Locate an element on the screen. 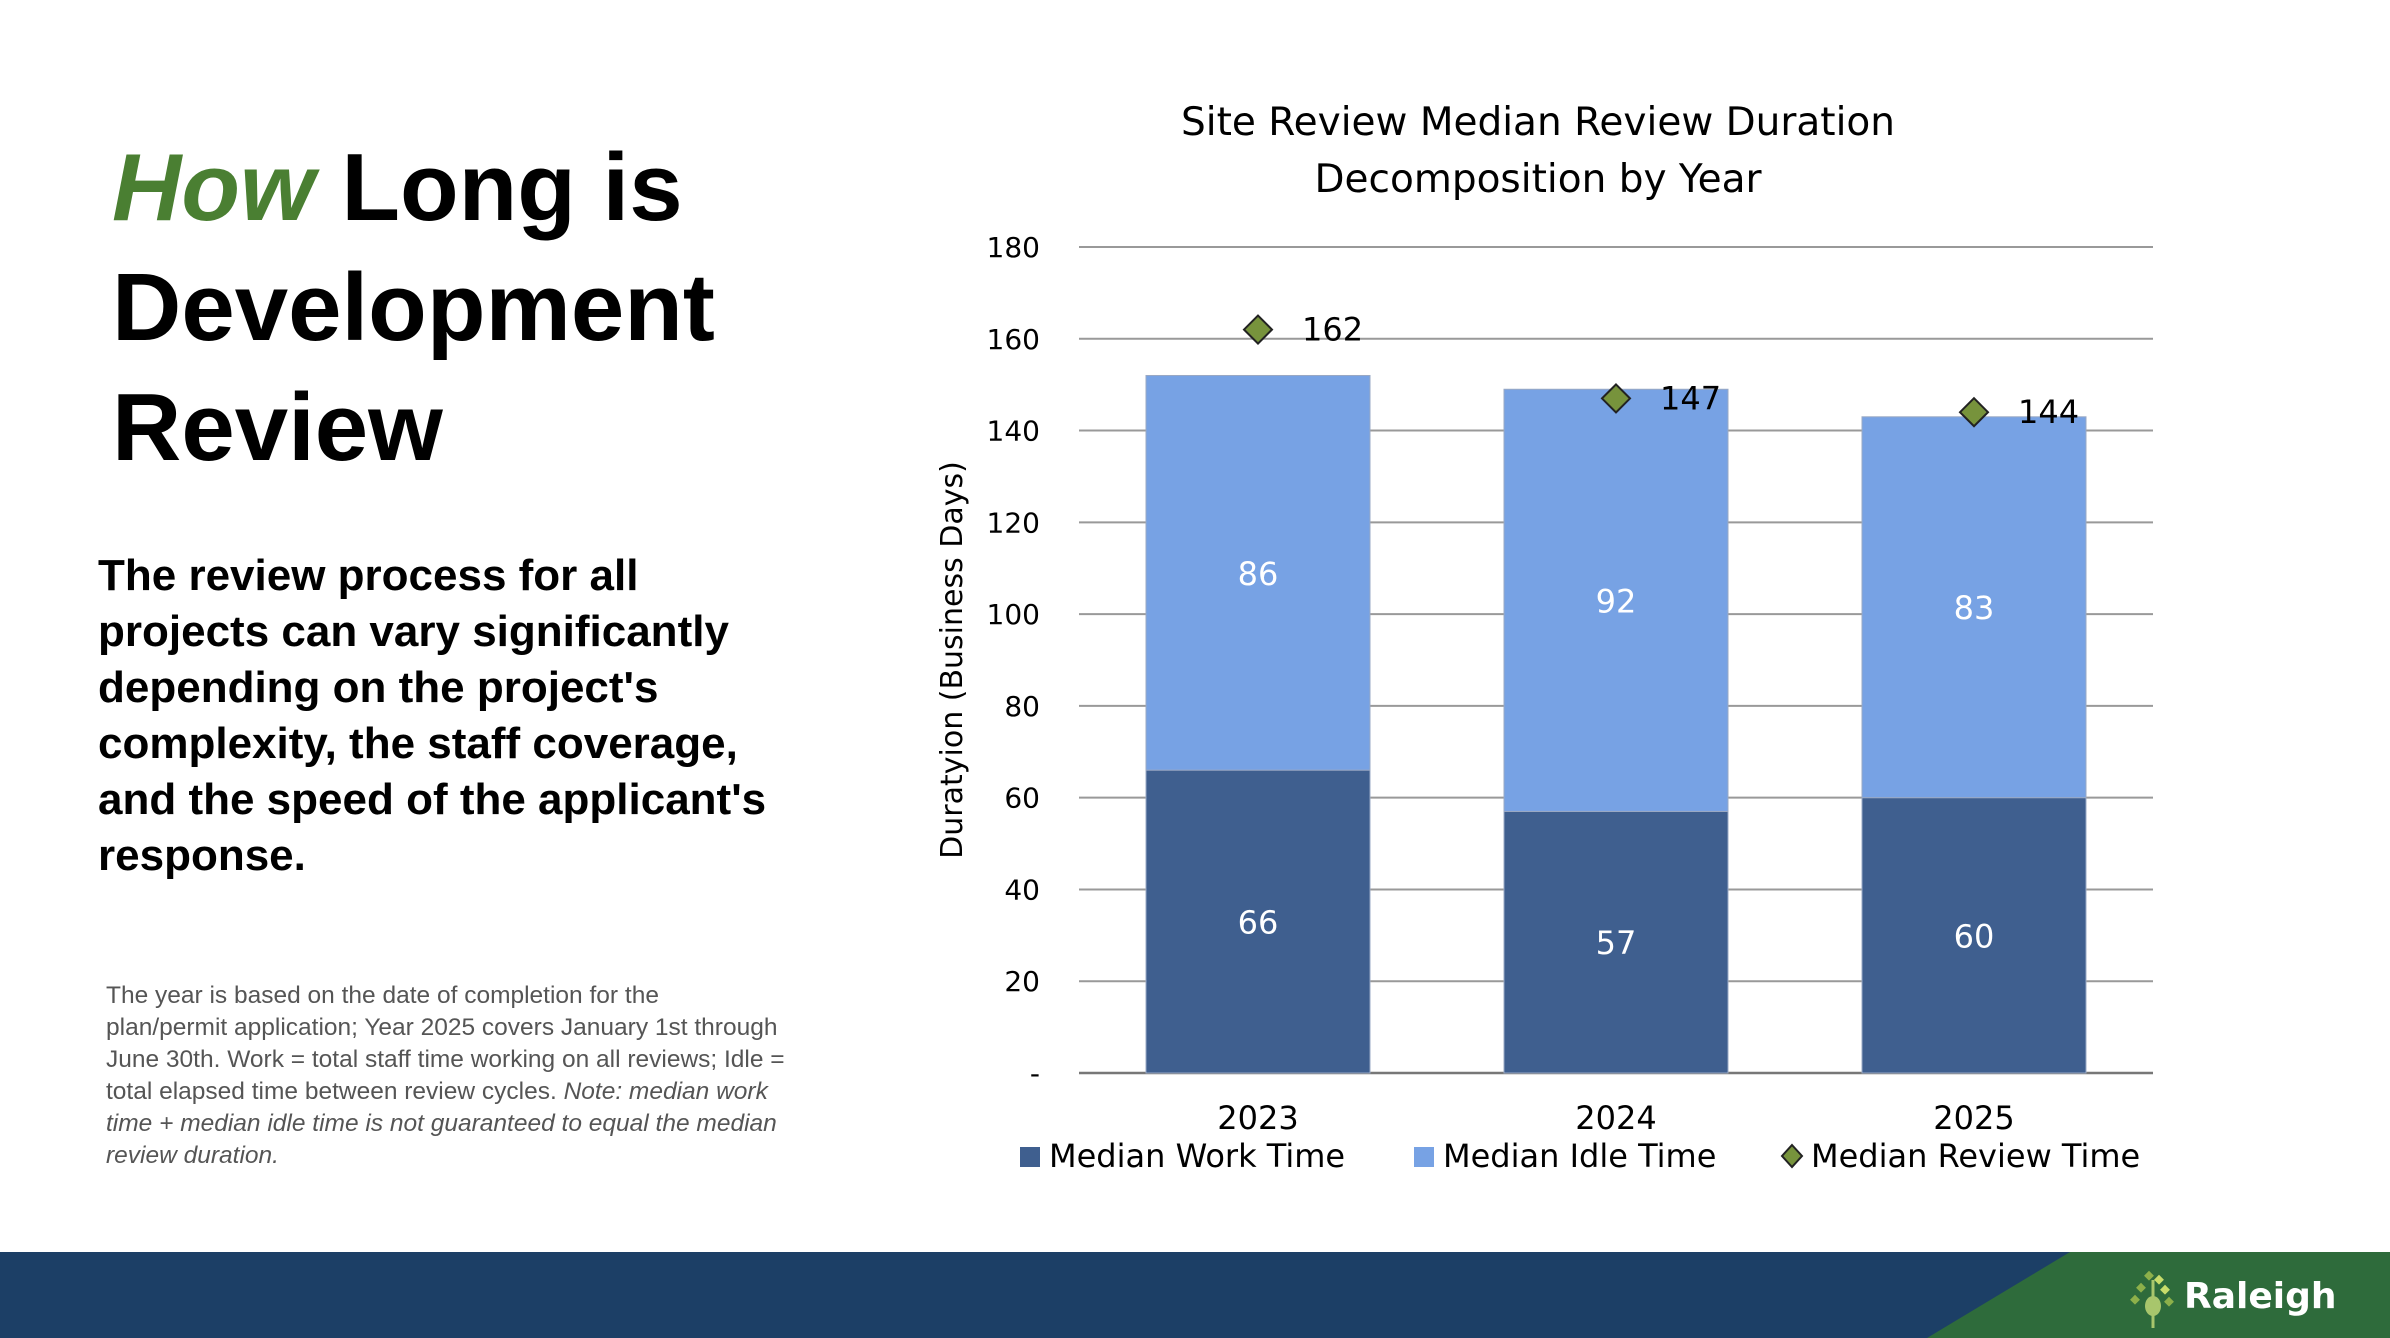  title-accent: How is located at coordinates (213, 187).